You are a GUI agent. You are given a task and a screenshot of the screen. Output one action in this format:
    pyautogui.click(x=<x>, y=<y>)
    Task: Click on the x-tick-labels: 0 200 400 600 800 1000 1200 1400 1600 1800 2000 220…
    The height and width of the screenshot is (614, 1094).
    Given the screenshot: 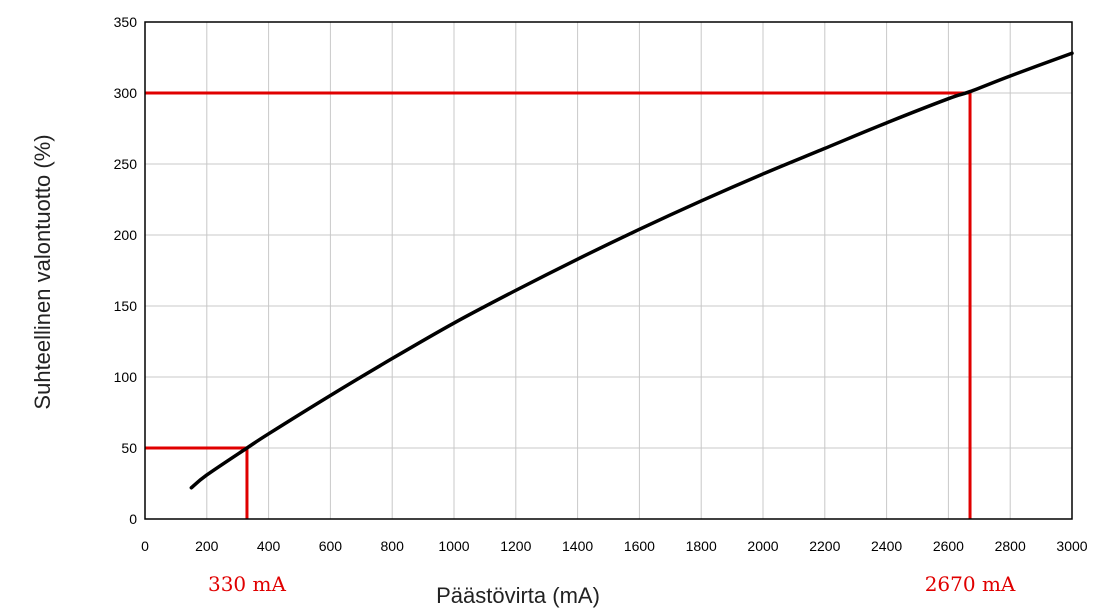 What is the action you would take?
    pyautogui.click(x=614, y=546)
    